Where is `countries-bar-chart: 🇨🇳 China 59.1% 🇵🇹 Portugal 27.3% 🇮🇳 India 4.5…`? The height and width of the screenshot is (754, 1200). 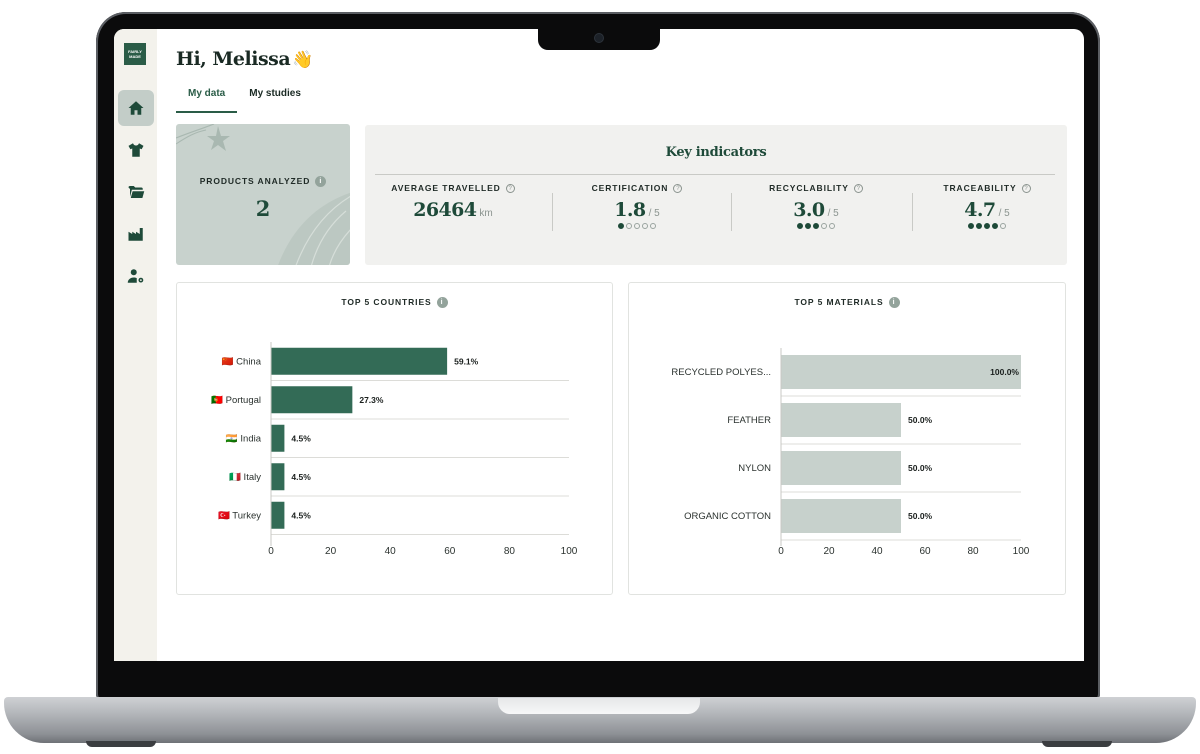 countries-bar-chart: 🇨🇳 China 59.1% 🇵🇹 Portugal 27.3% 🇮🇳 India 4.5… is located at coordinates (394, 449).